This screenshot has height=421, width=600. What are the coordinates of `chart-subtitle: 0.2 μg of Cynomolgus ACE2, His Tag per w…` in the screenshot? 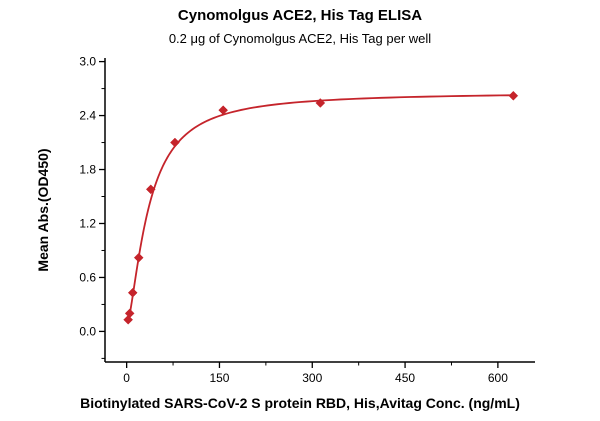 It's located at (300, 38).